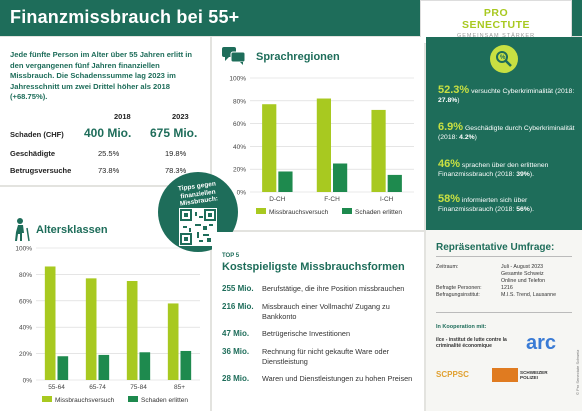  Describe the element at coordinates (306, 333) in the screenshot. I see `cost-text: Betrügerische Investitionen` at that location.